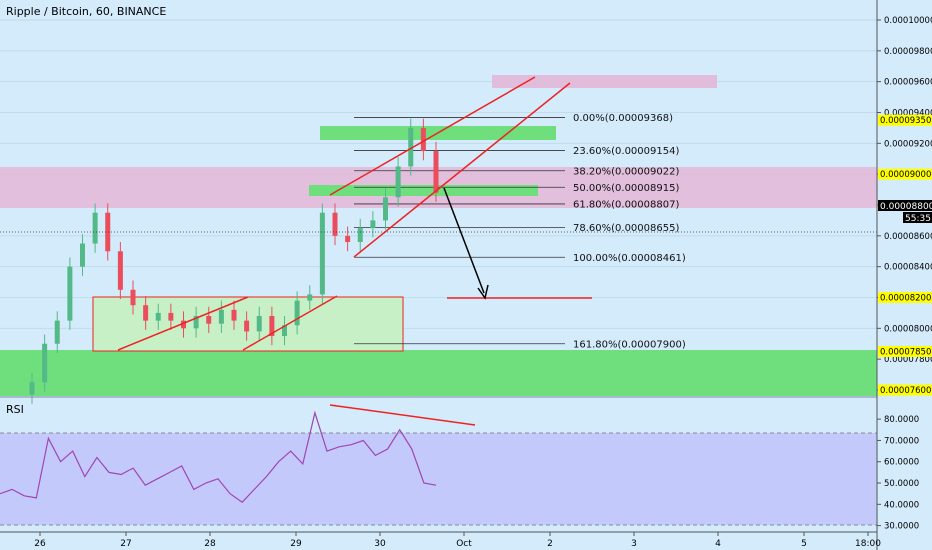  What do you see at coordinates (901, 527) in the screenshot?
I see `rsi-tick-label: 30.0000` at bounding box center [901, 527].